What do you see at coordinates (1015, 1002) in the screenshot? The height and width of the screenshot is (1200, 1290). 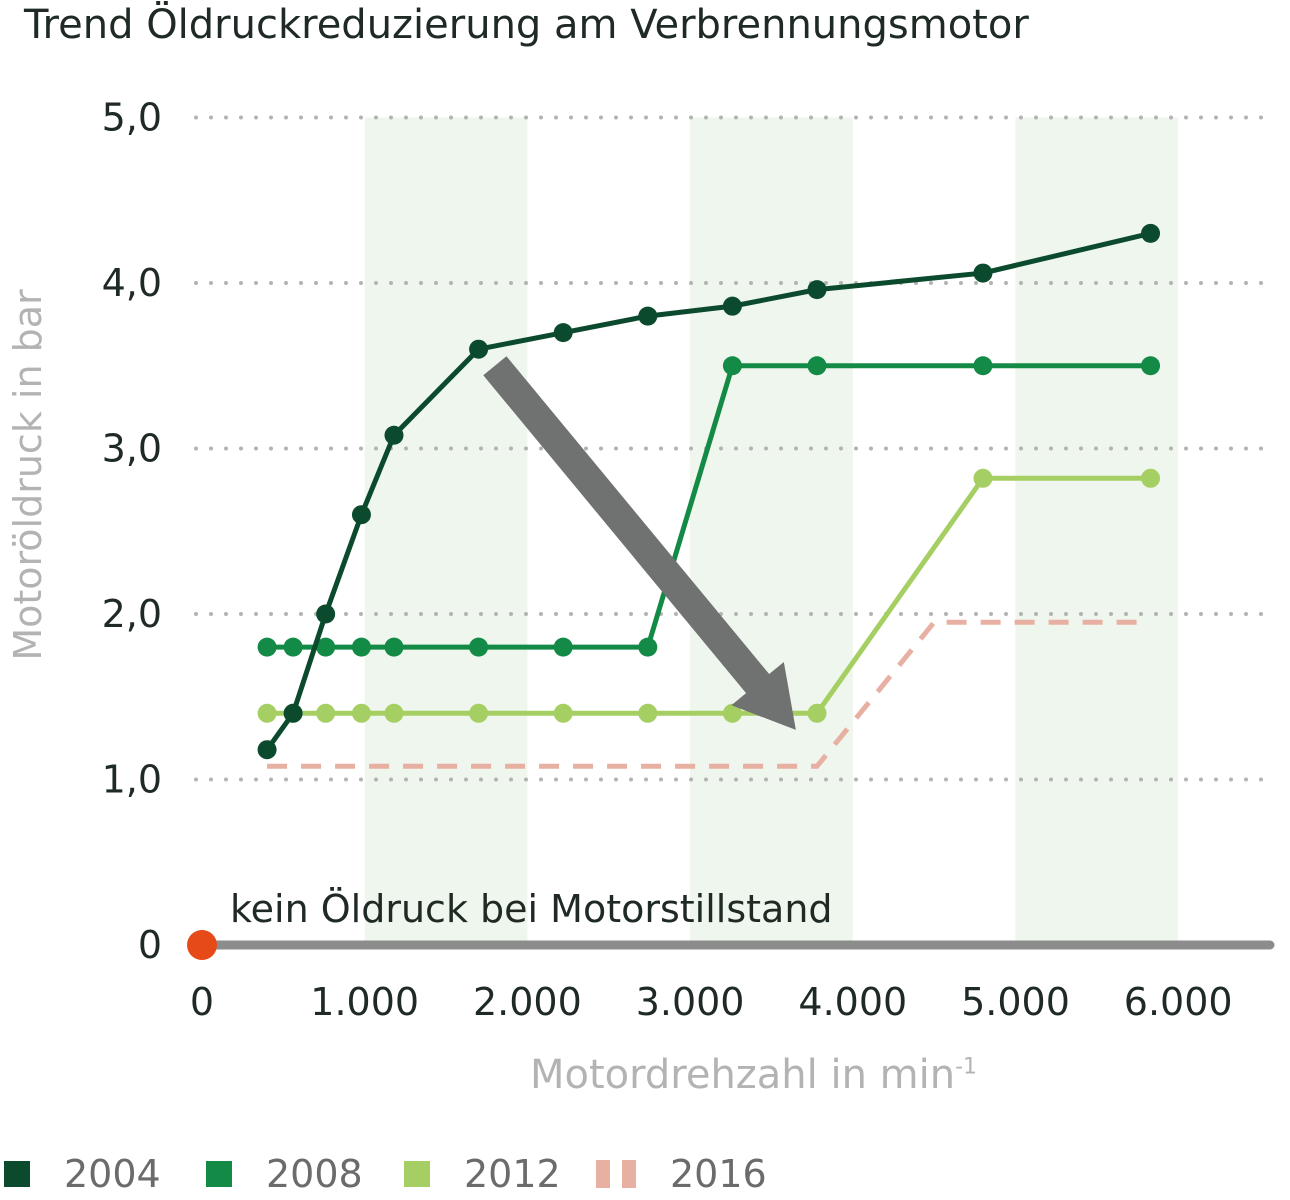 I see `x-tick-5000: 5.000` at bounding box center [1015, 1002].